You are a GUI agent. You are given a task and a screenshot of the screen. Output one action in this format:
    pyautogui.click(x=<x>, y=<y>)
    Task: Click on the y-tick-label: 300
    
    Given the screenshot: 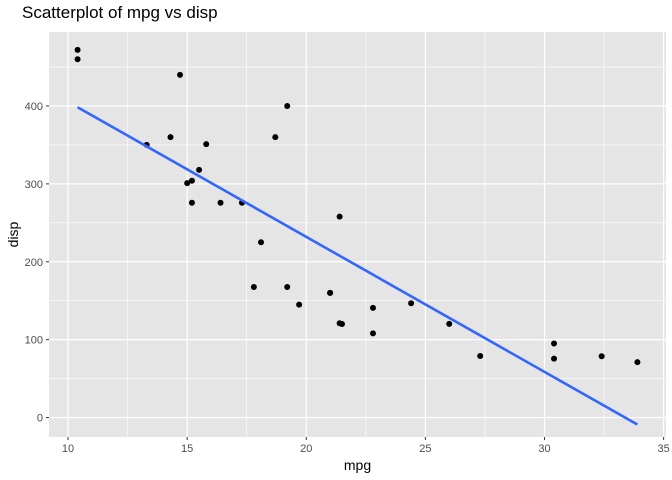 What is the action you would take?
    pyautogui.click(x=34, y=185)
    